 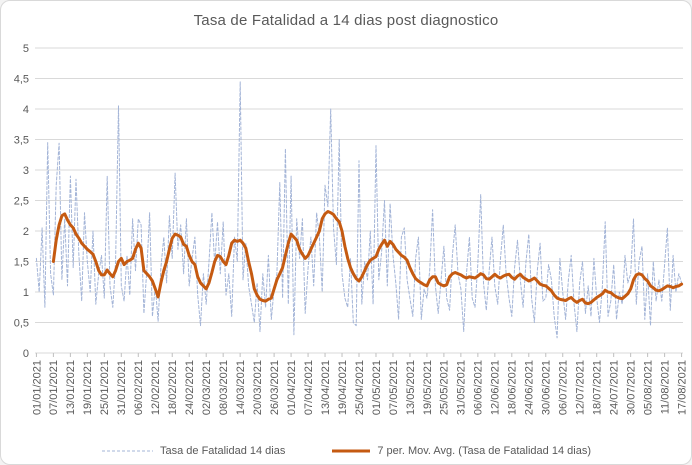 What do you see at coordinates (682, 387) in the screenshot?
I see `svg-text: 17/08/2021` at bounding box center [682, 387].